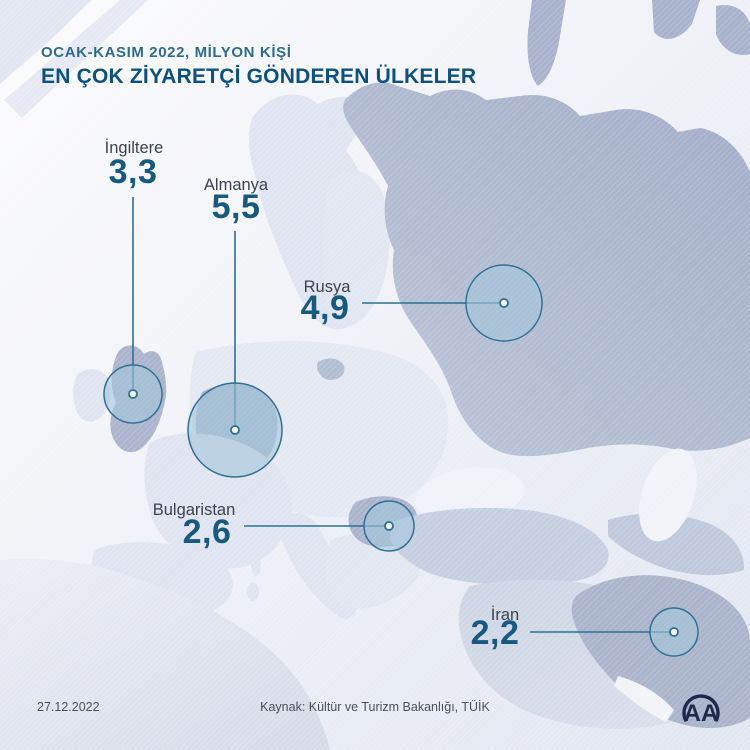 This screenshot has height=750, width=750. I want to click on country-value-bulgaristan: 2,6, so click(207, 532).